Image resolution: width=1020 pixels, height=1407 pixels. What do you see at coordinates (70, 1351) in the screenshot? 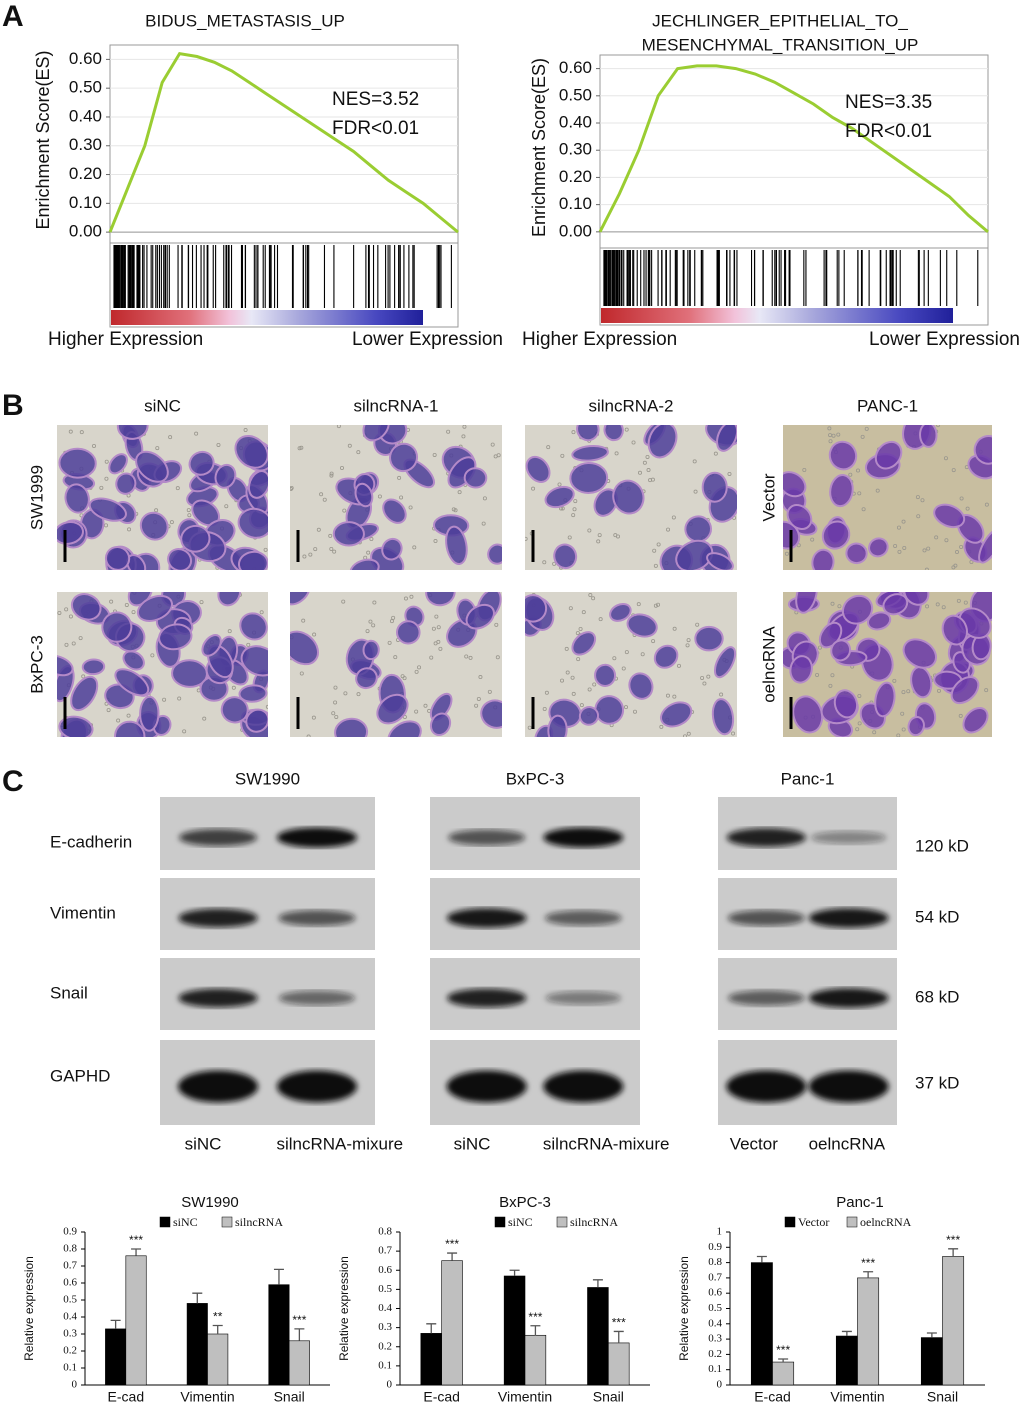
I see `y-tick-label: 0.2` at bounding box center [70, 1351].